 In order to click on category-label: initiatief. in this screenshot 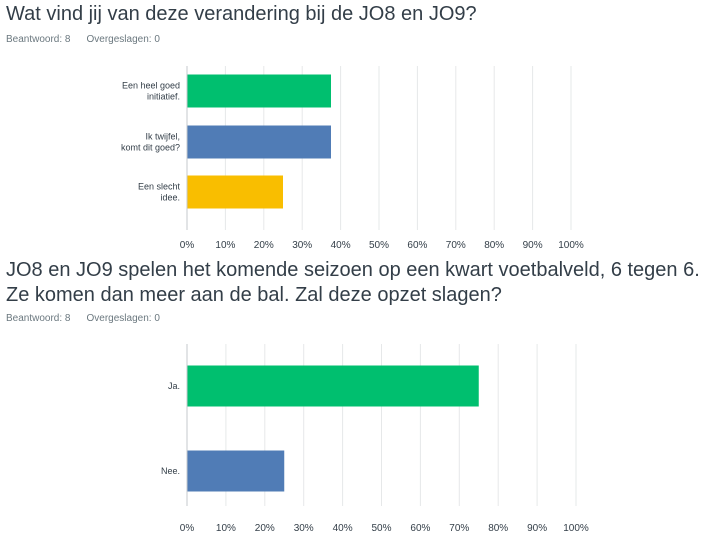, I will do `click(163, 97)`.